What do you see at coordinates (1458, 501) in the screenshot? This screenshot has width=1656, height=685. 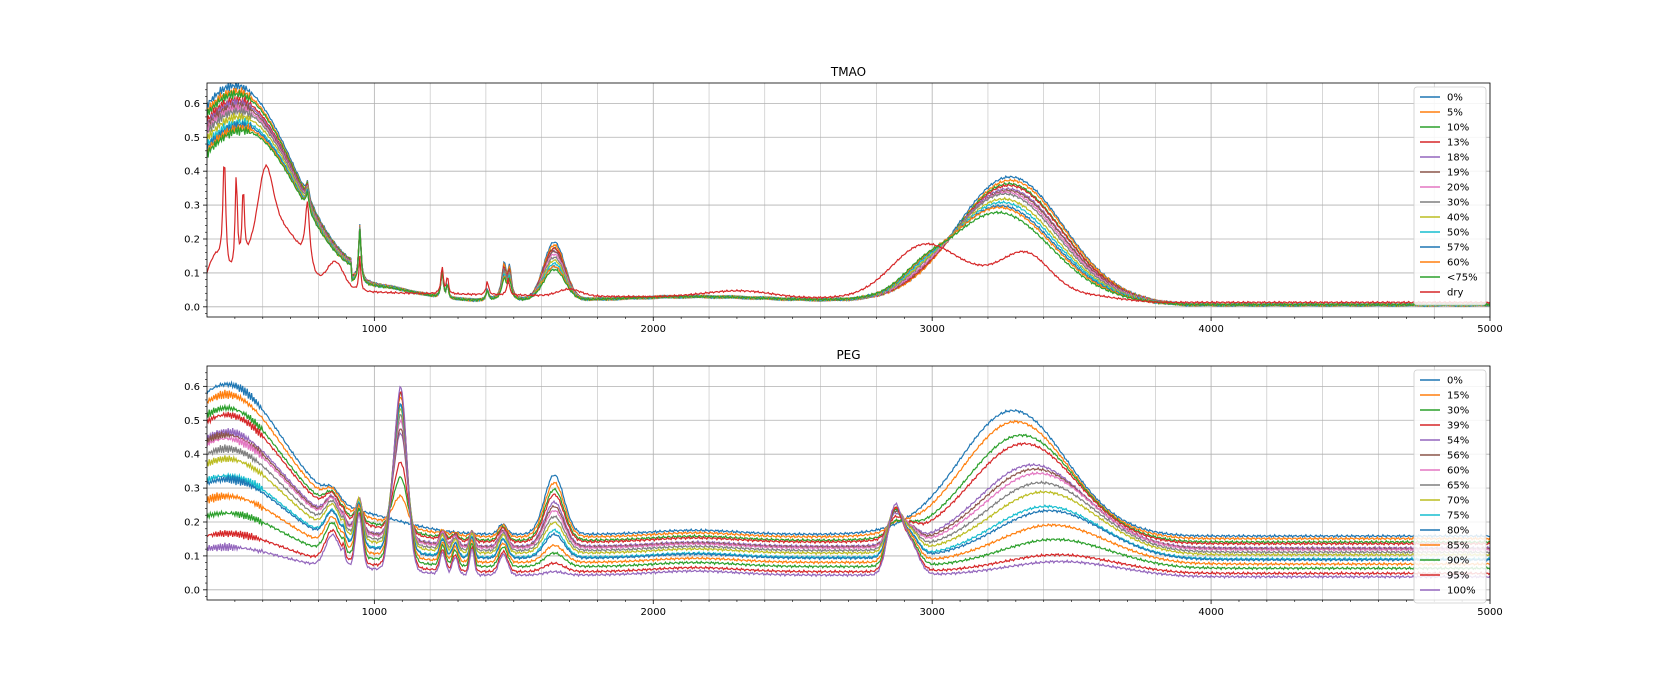 I see `legend-label: 70%` at bounding box center [1458, 501].